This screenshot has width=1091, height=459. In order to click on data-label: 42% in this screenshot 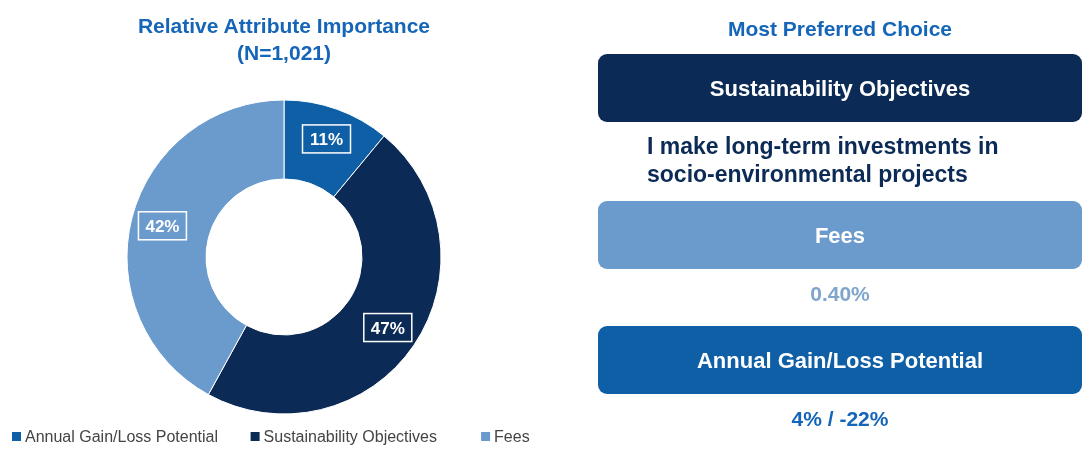, I will do `click(162, 226)`.